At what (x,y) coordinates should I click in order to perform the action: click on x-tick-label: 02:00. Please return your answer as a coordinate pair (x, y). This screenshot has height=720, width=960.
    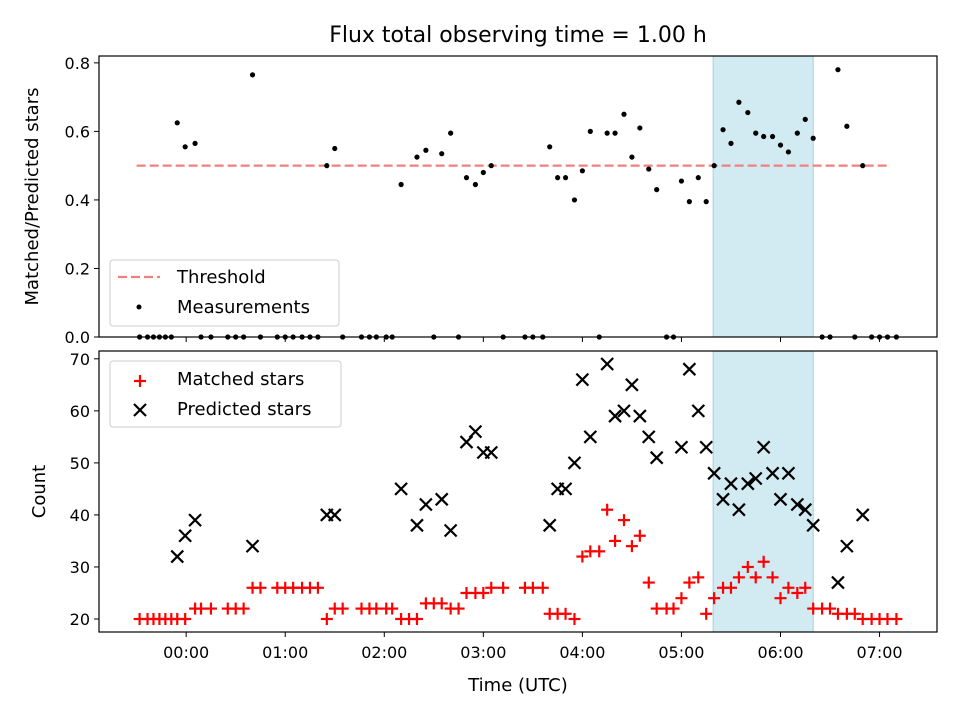
    Looking at the image, I should click on (384, 652).